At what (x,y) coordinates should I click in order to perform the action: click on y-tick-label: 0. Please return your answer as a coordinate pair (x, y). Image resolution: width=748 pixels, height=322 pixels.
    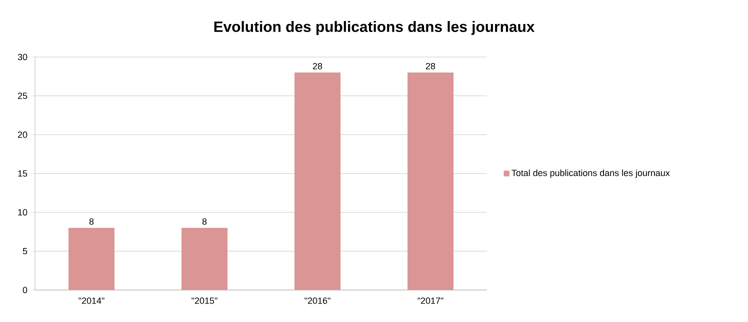
    Looking at the image, I should click on (25, 290).